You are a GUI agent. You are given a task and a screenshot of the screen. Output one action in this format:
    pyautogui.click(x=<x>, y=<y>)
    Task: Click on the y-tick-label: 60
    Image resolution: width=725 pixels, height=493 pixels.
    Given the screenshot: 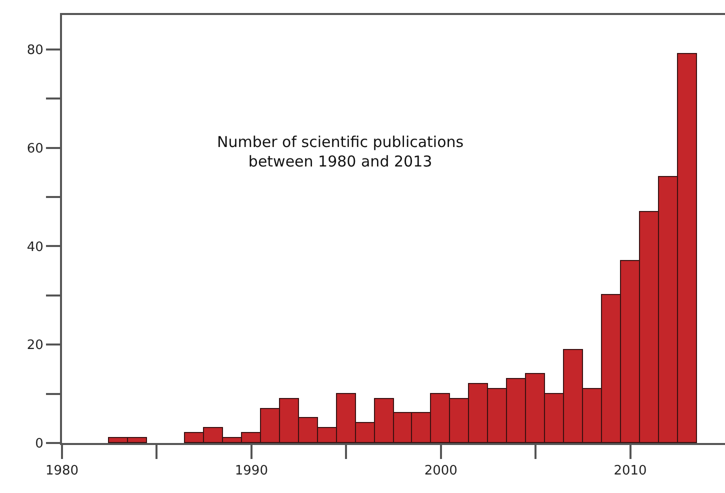 What is the action you would take?
    pyautogui.click(x=35, y=148)
    